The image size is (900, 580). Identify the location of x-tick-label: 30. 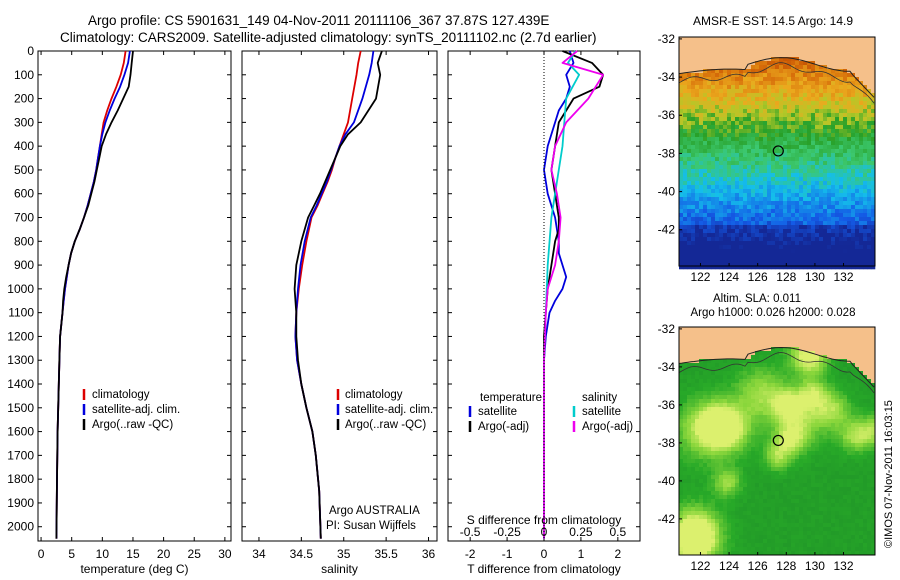
(225, 554).